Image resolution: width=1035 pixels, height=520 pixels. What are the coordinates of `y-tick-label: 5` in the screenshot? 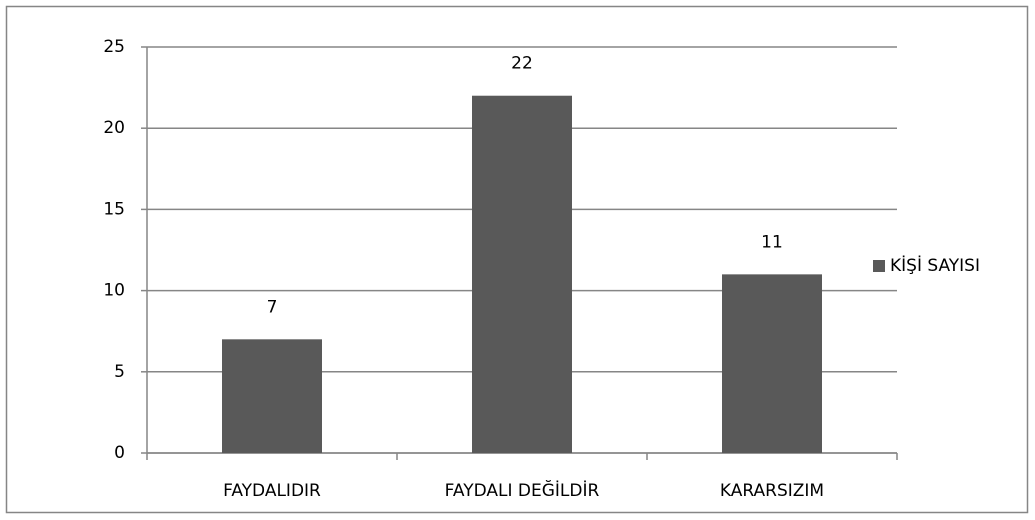 It's located at (119, 372).